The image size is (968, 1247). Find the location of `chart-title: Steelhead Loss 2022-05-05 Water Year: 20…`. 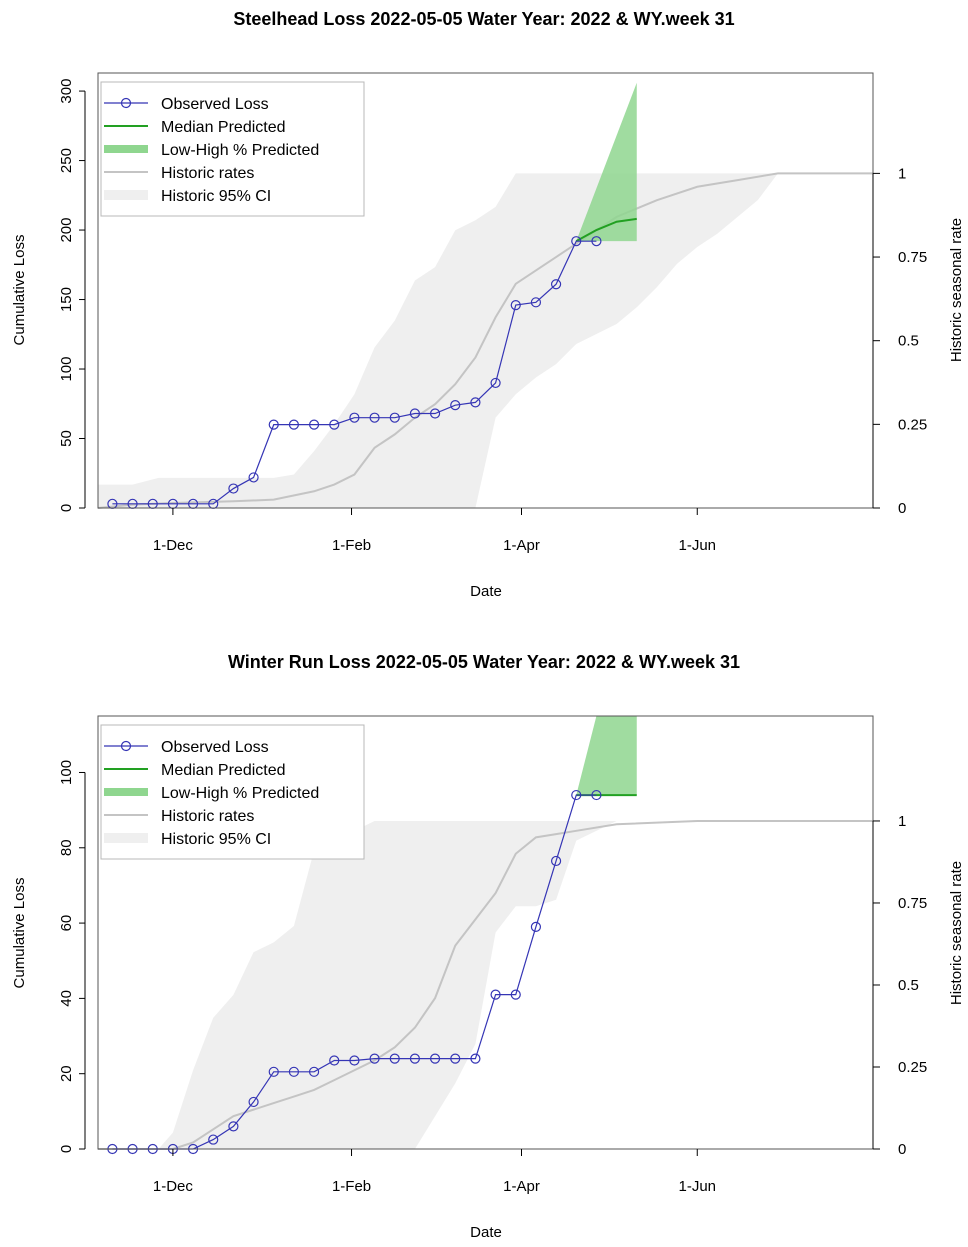

chart-title: Steelhead Loss 2022-05-05 Water Year: 20… is located at coordinates (483, 19).